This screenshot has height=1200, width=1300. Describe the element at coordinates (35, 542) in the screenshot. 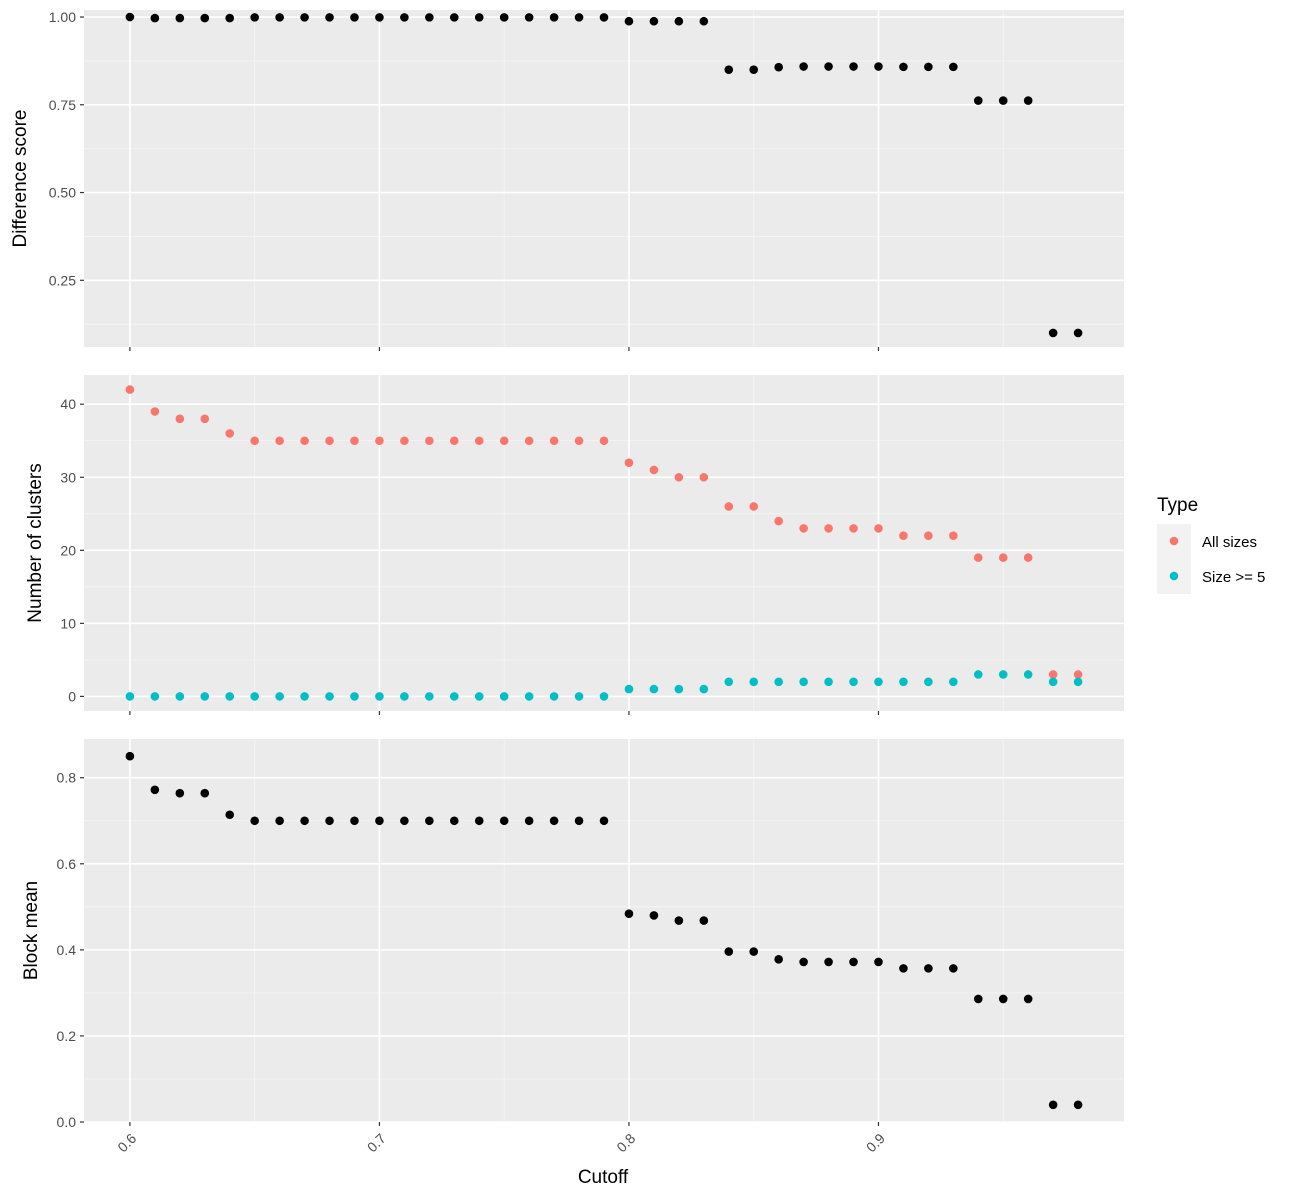

I see `y-axis-title: Number of clusters` at that location.